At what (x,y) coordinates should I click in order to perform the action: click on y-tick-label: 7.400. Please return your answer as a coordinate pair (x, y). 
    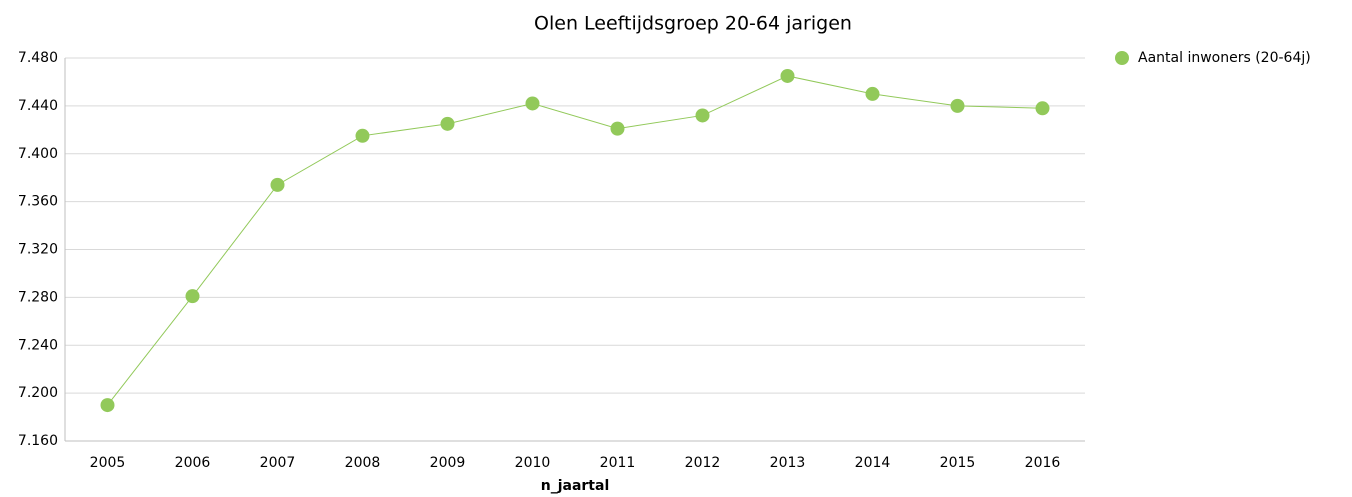
    Looking at the image, I should click on (38, 154).